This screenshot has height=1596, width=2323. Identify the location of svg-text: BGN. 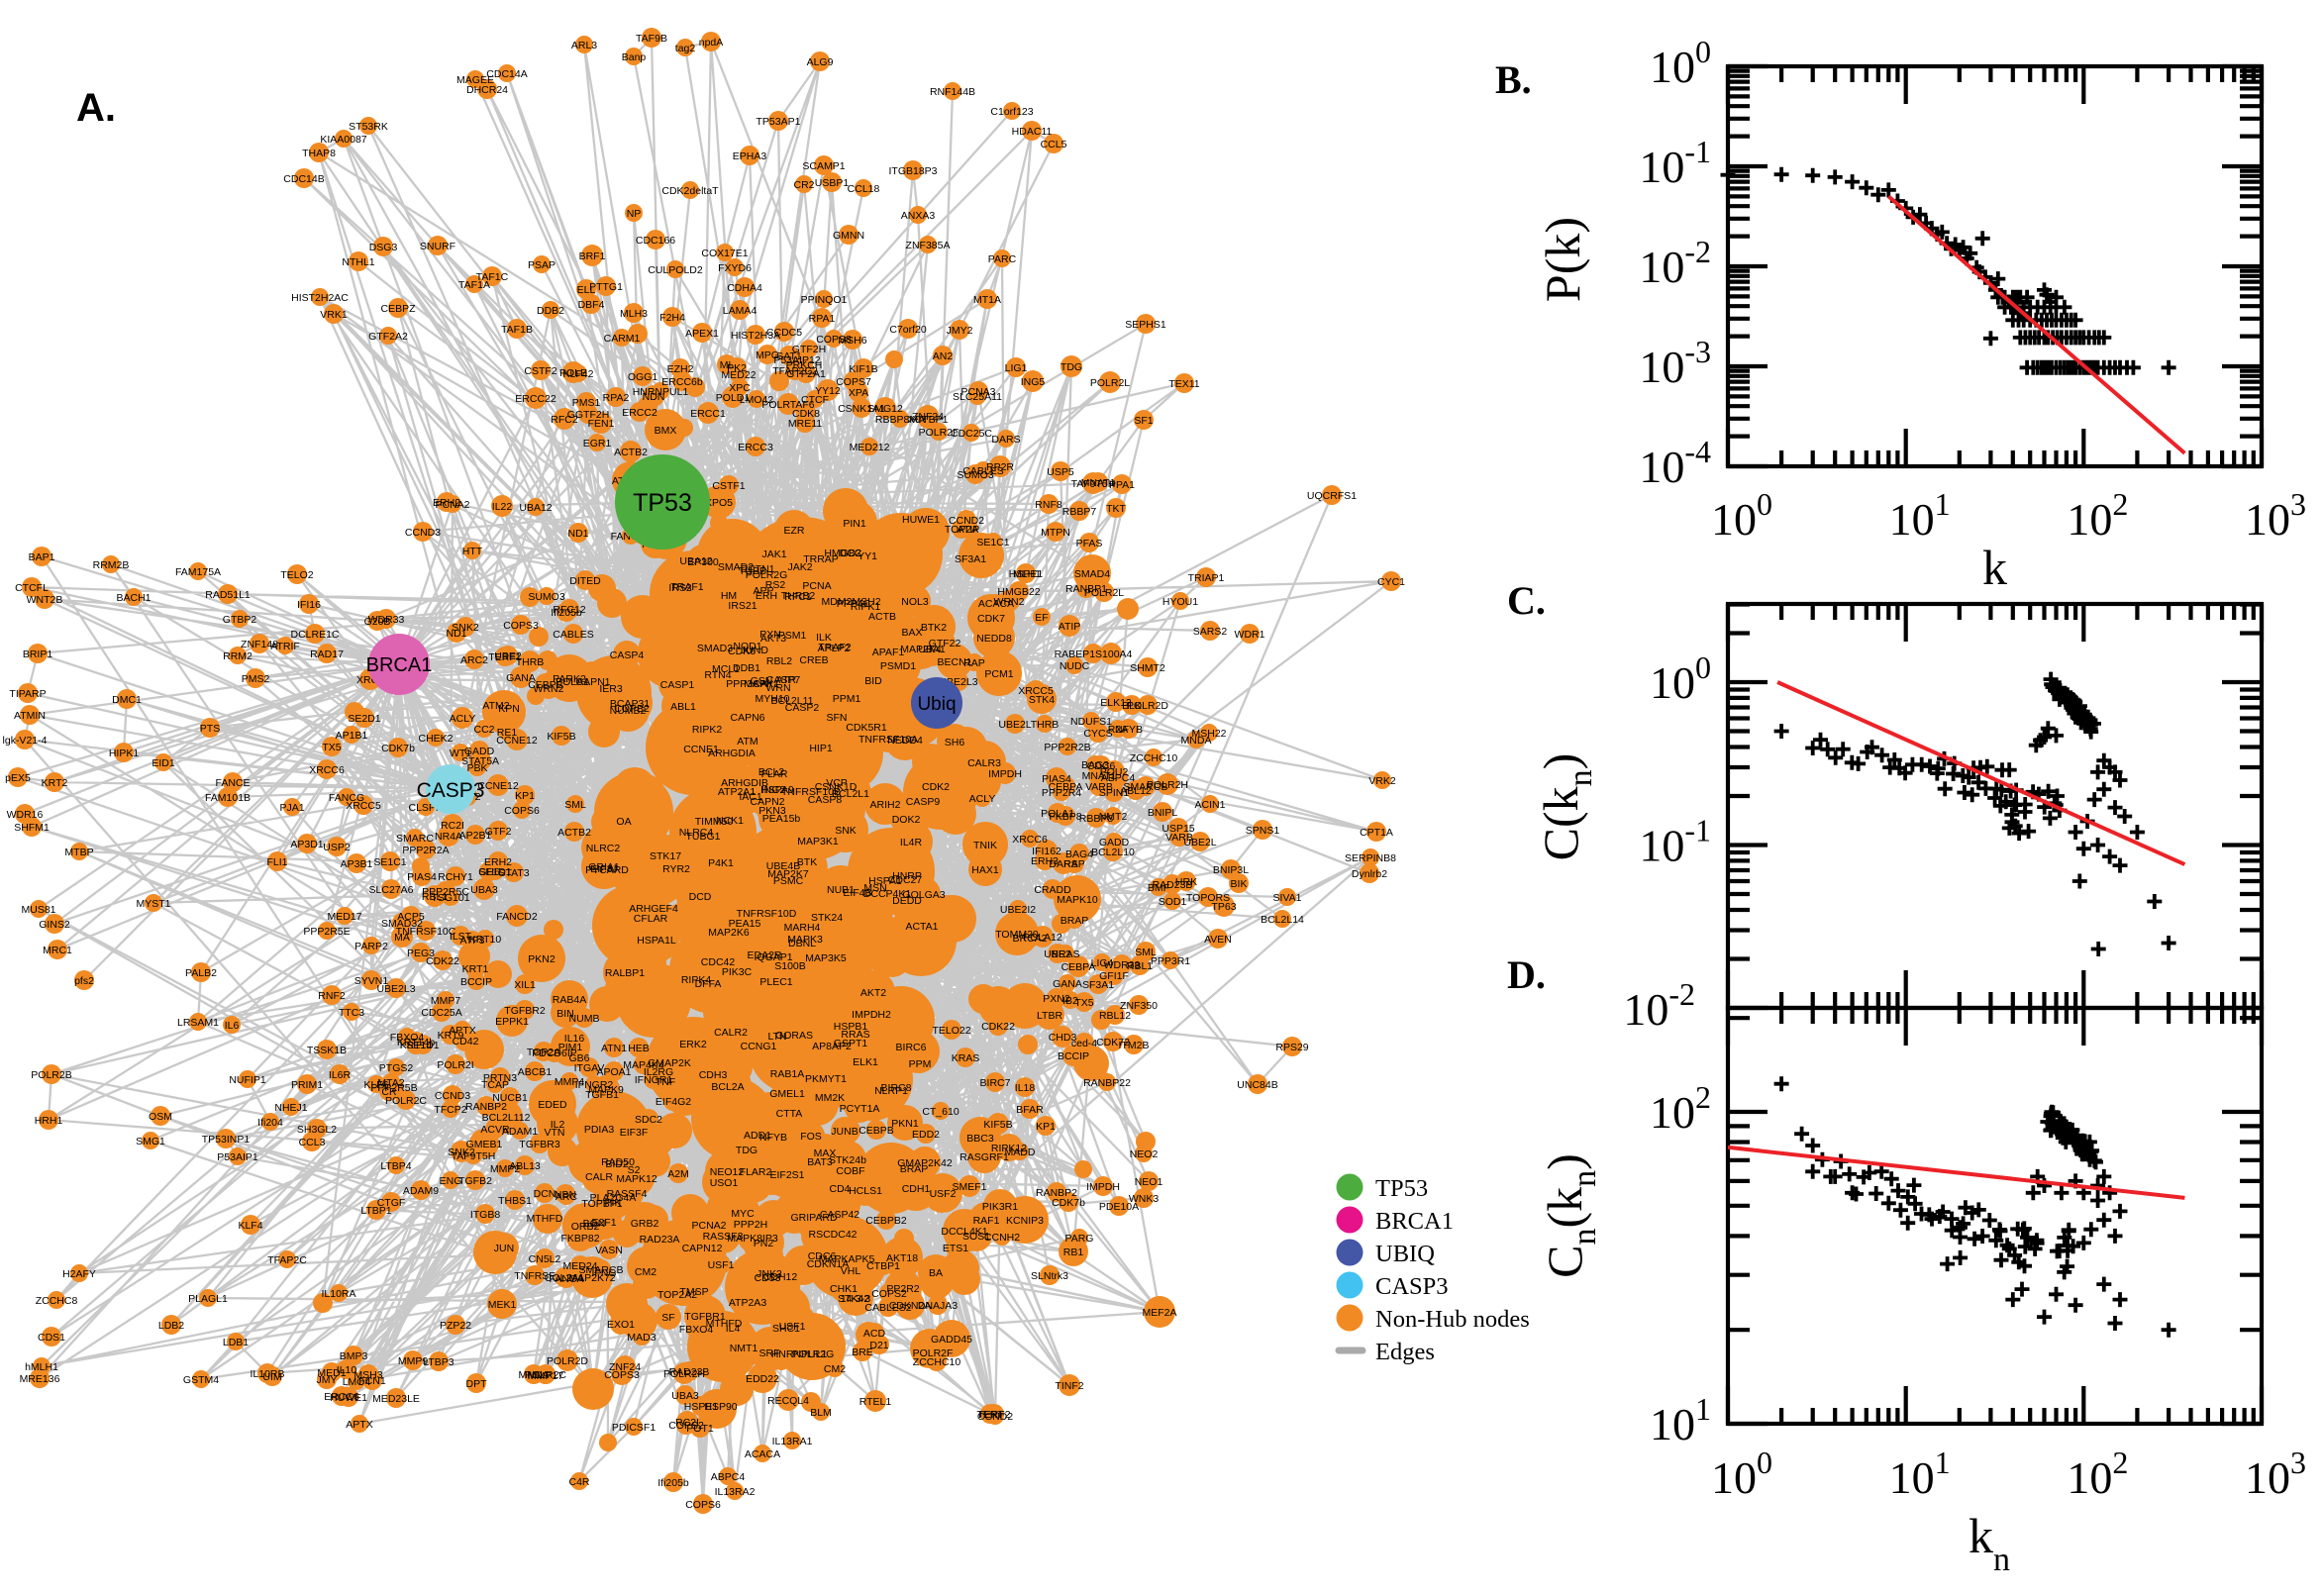
(594, 1224).